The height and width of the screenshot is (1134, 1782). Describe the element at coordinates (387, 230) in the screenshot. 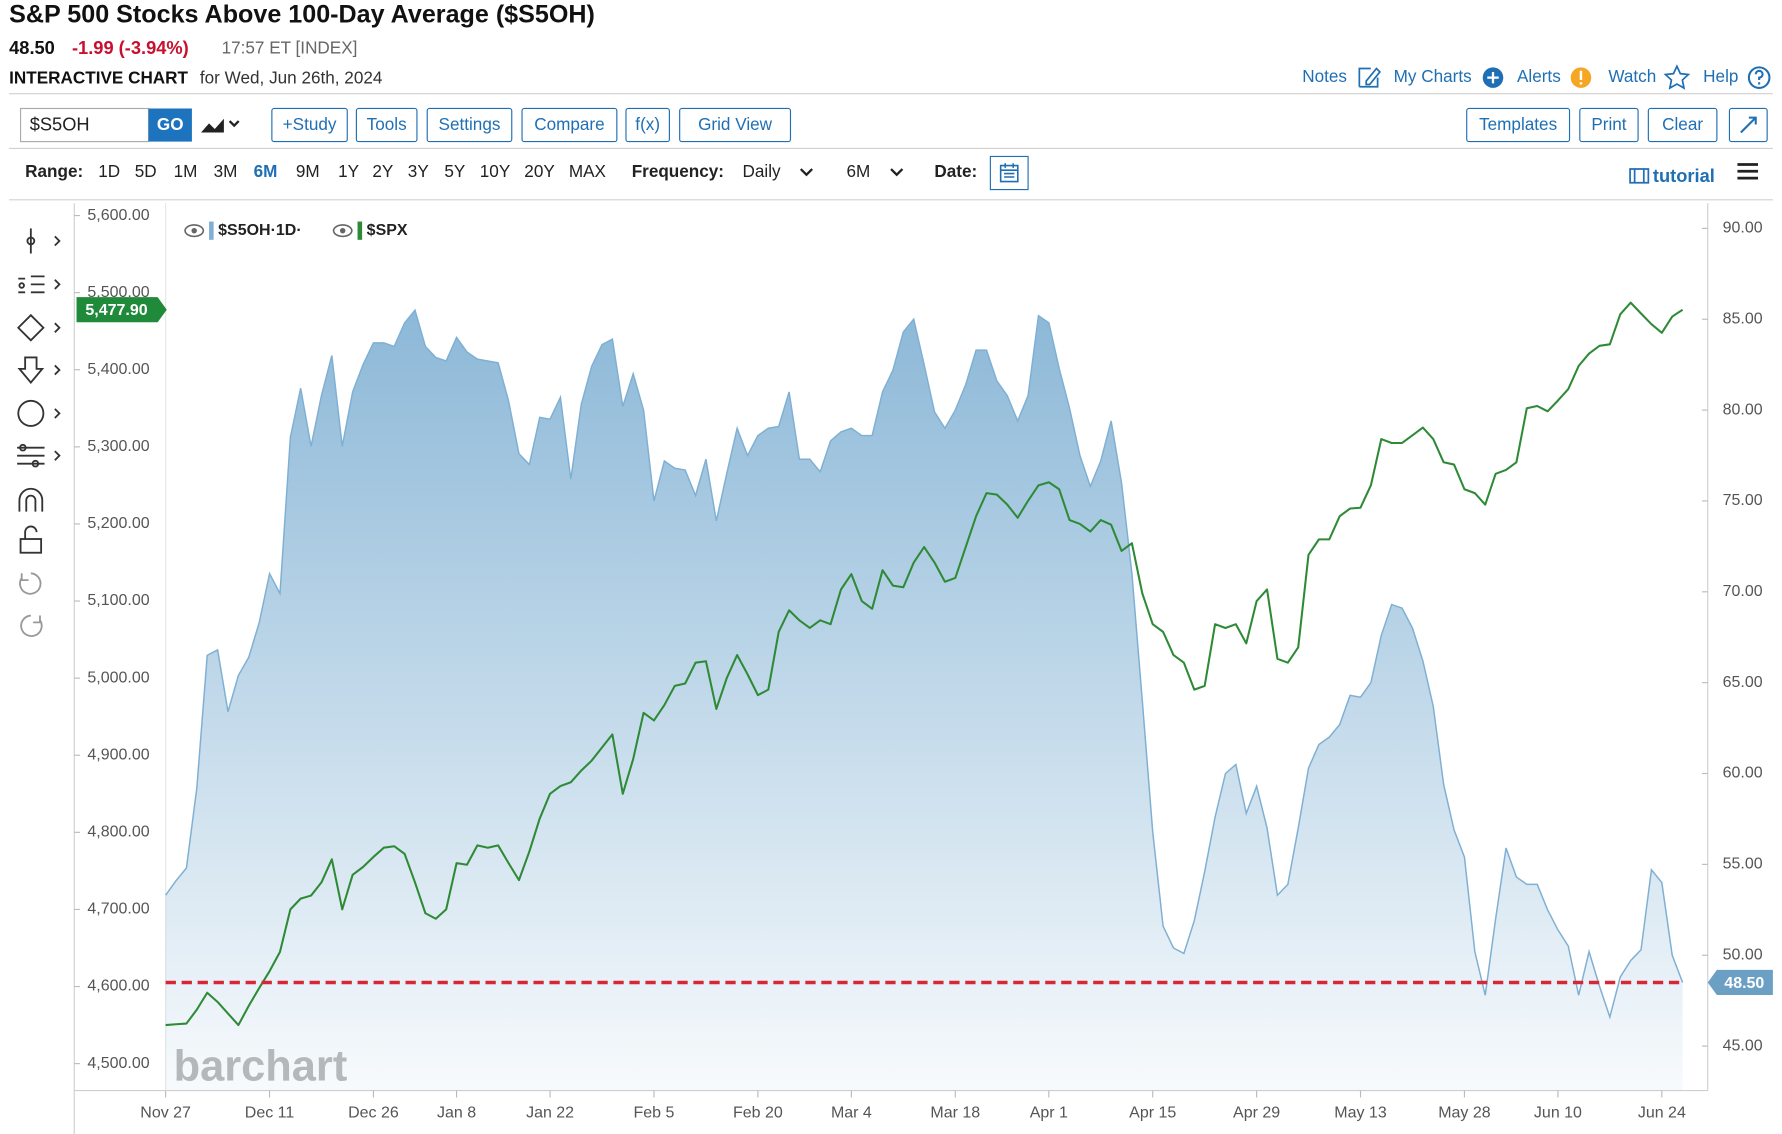

I see `legend-label: $SPX` at that location.